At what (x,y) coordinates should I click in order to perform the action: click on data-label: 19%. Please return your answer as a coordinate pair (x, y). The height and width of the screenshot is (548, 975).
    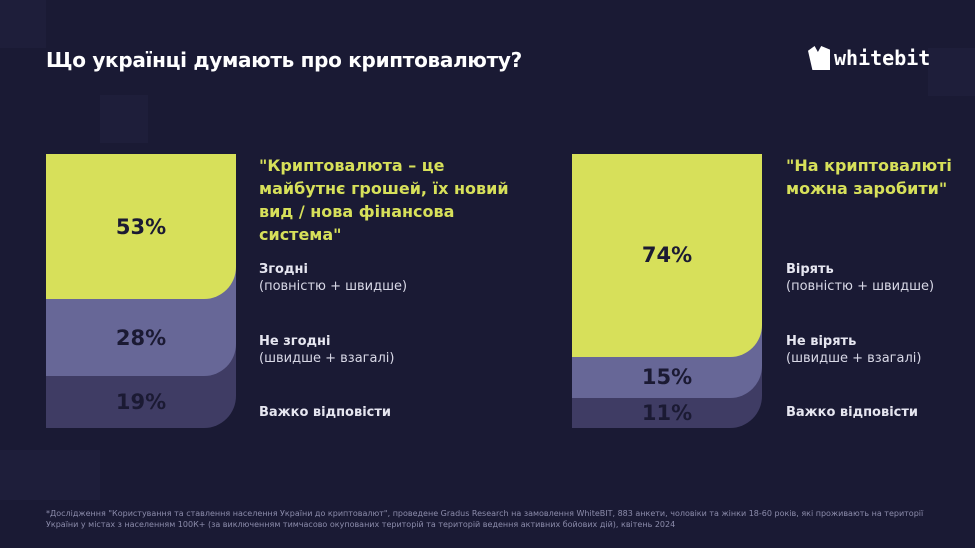
    Looking at the image, I should click on (141, 401).